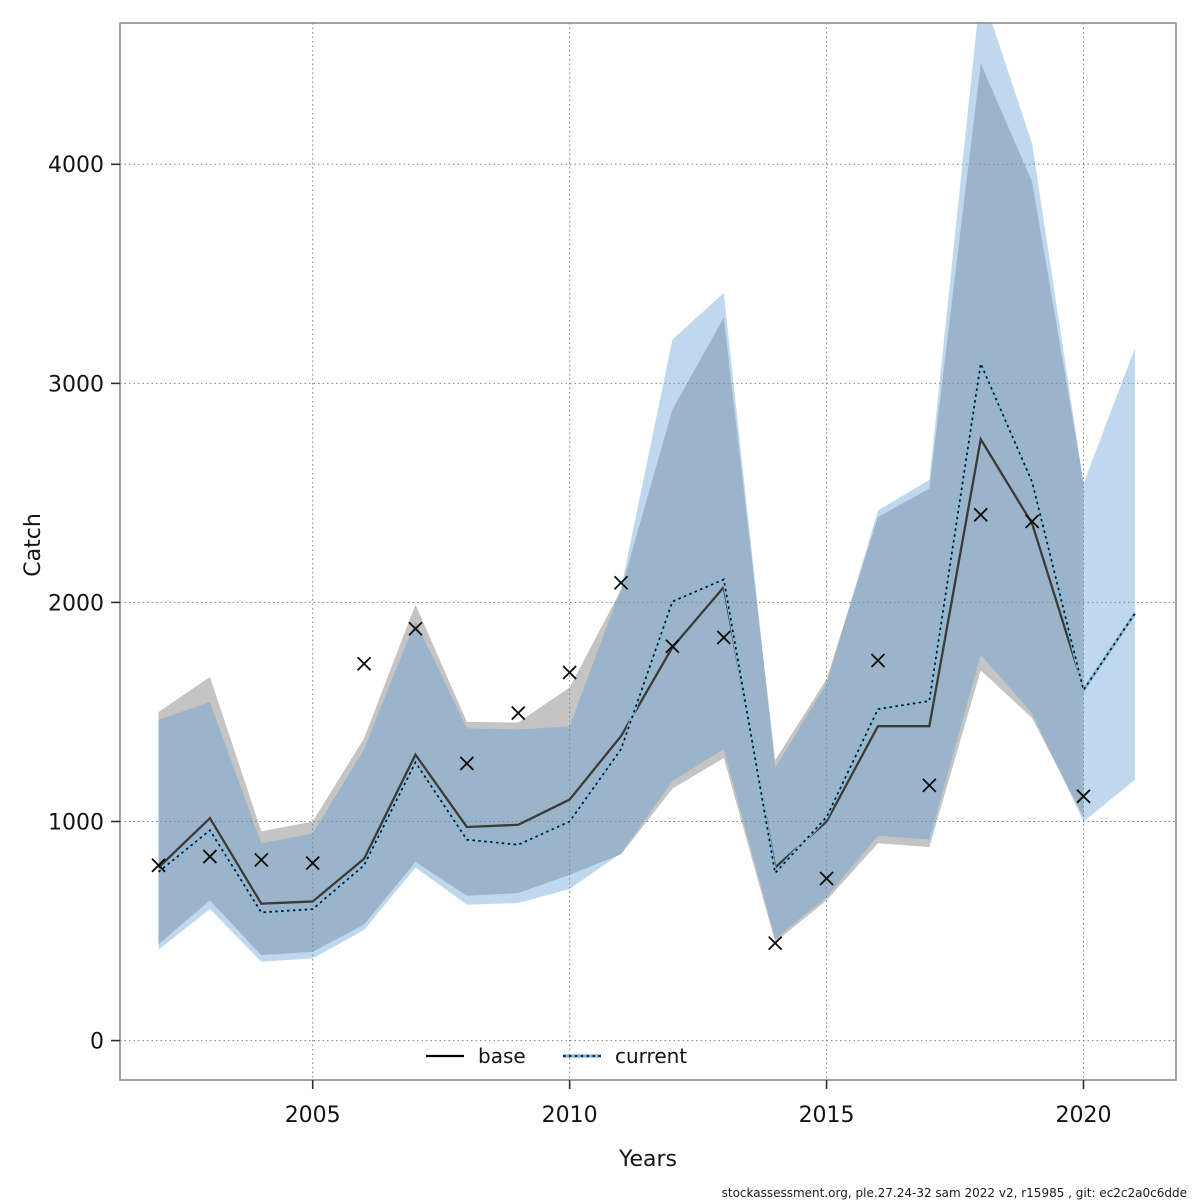 The height and width of the screenshot is (1200, 1200). What do you see at coordinates (556, 1056) in the screenshot?
I see `legend: base current` at bounding box center [556, 1056].